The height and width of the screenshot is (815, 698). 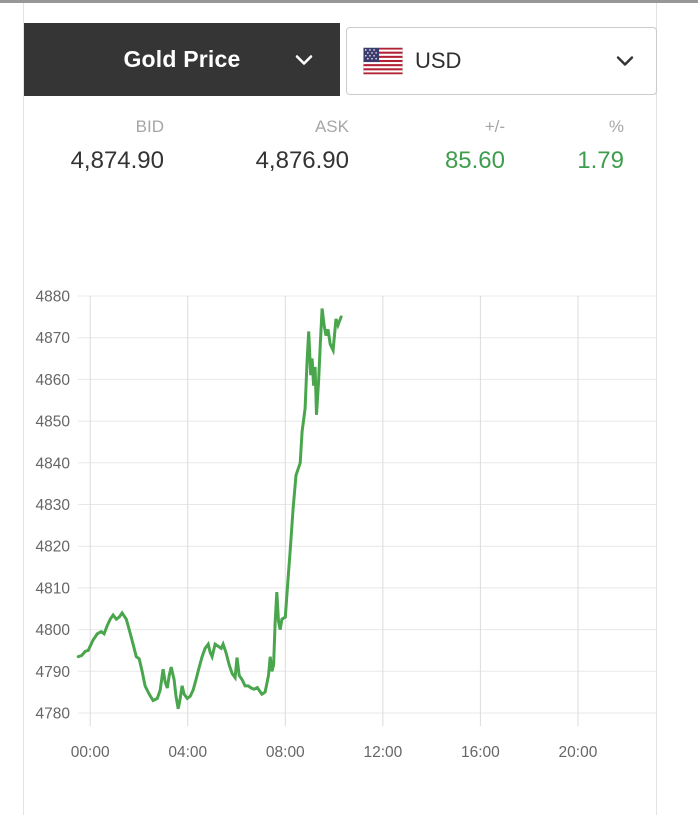 I want to click on y-axis-tick-label: 4840, so click(x=53, y=463).